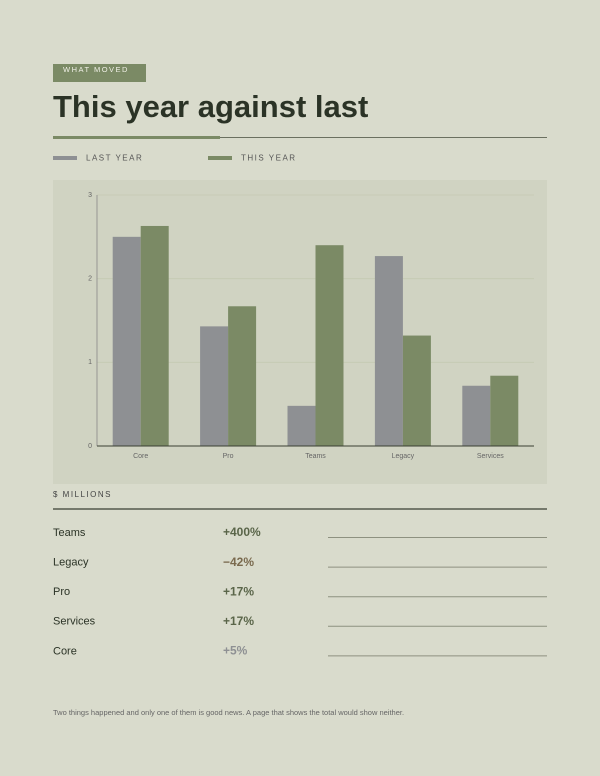  I want to click on row-change: +5%, so click(235, 651).